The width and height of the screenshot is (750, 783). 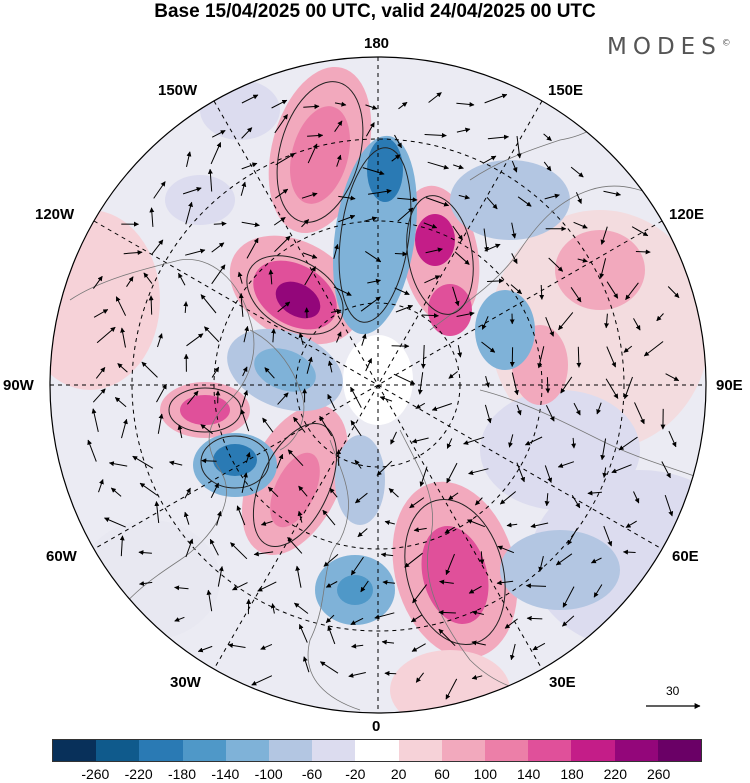 I want to click on lon-label-0: 0, so click(x=376, y=726).